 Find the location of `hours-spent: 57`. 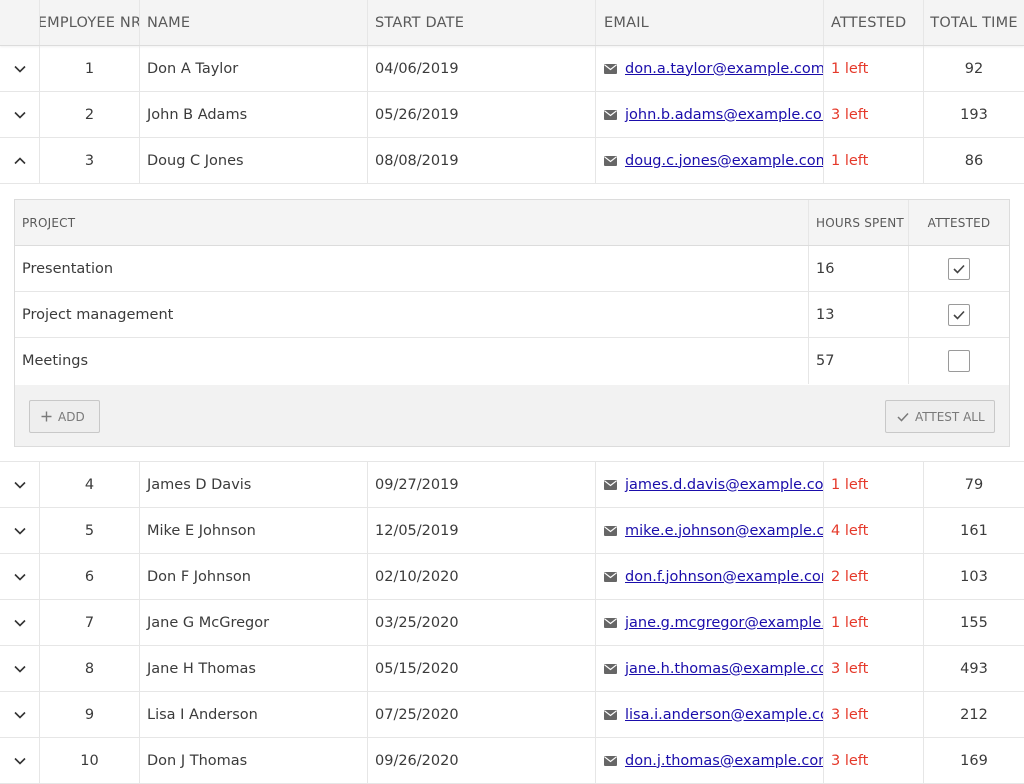

hours-spent: 57 is located at coordinates (859, 361).